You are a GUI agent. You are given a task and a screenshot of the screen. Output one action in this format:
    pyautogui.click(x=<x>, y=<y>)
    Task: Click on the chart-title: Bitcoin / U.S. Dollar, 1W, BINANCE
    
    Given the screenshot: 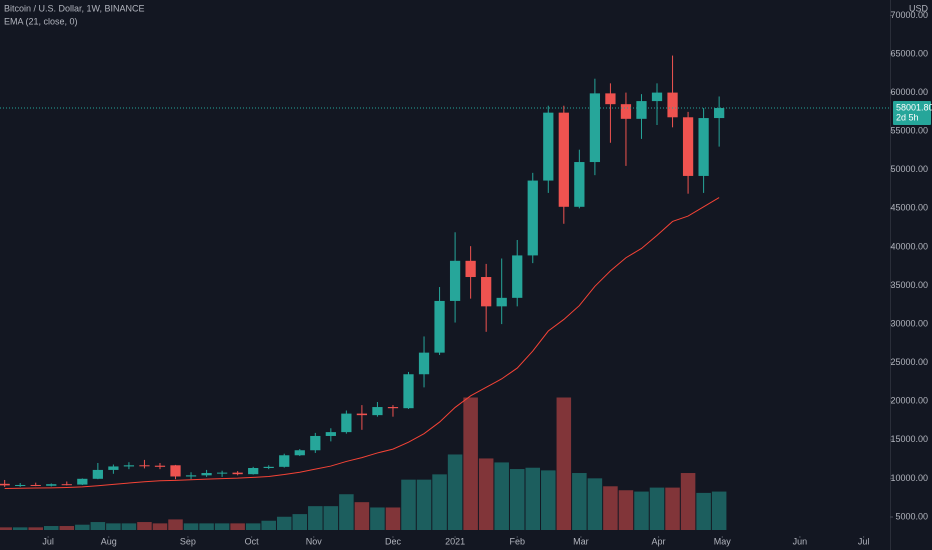 What is the action you would take?
    pyautogui.click(x=74, y=8)
    